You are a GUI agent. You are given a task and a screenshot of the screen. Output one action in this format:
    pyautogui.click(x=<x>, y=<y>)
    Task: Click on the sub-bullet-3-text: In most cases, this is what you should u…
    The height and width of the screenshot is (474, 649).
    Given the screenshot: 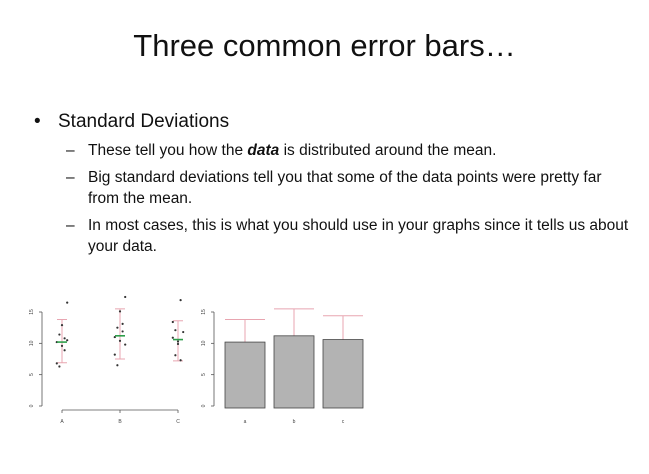 What is the action you would take?
    pyautogui.click(x=358, y=236)
    